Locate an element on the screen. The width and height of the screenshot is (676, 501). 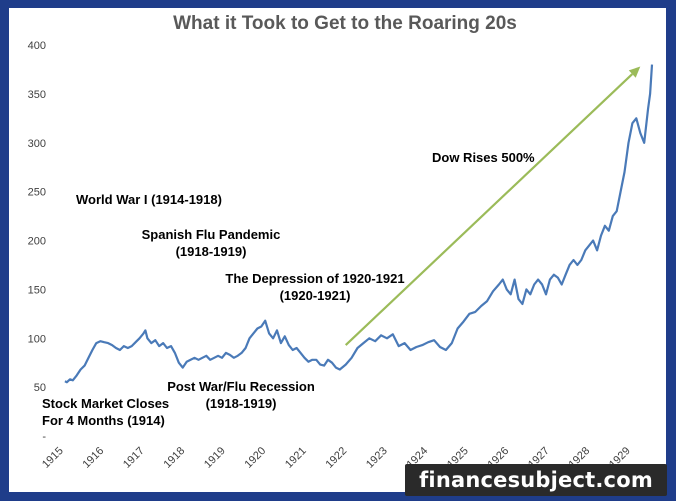
x-tick-label: 1919 is located at coordinates (215, 458).